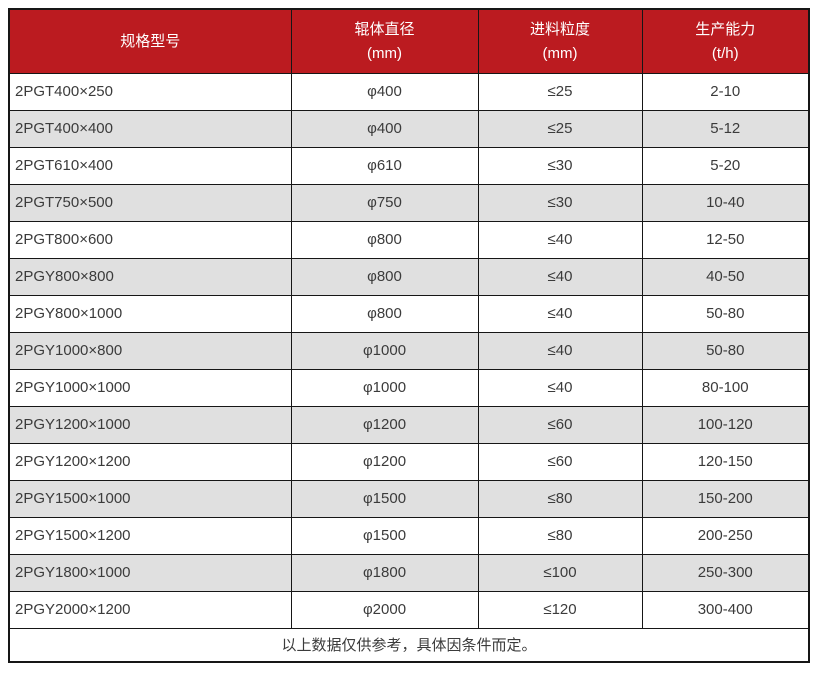  I want to click on table-row: 2PGT800×600 φ800 ≤40 12-50, so click(409, 239).